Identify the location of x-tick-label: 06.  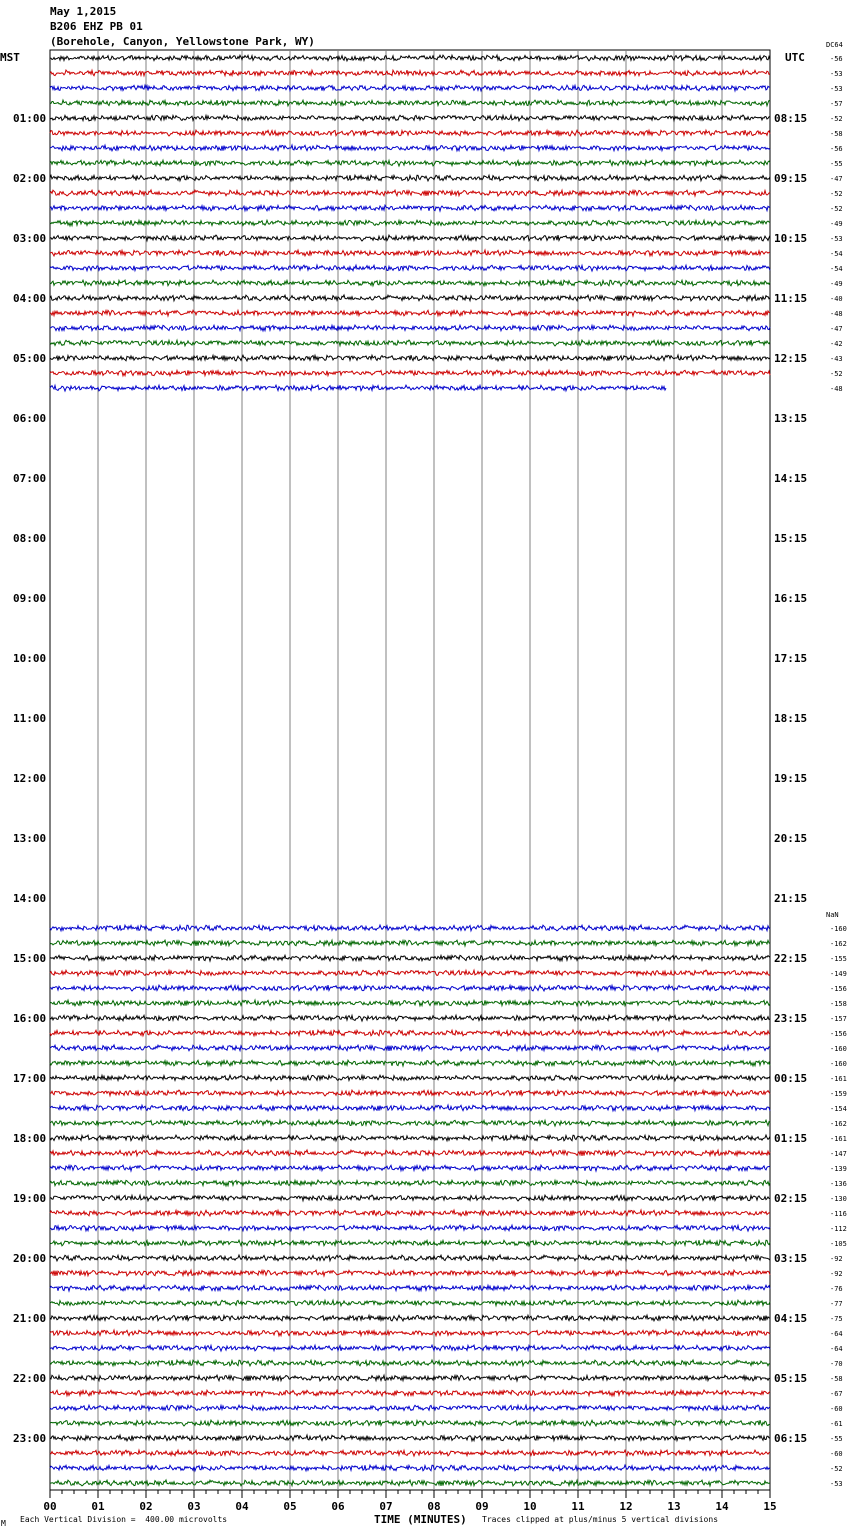
(338, 1506).